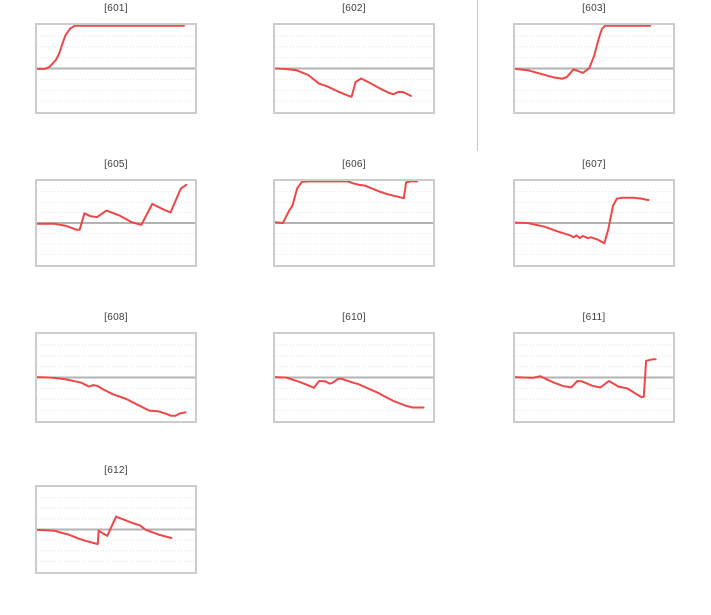  What do you see at coordinates (116, 8) in the screenshot?
I see `chart-title: [601]` at bounding box center [116, 8].